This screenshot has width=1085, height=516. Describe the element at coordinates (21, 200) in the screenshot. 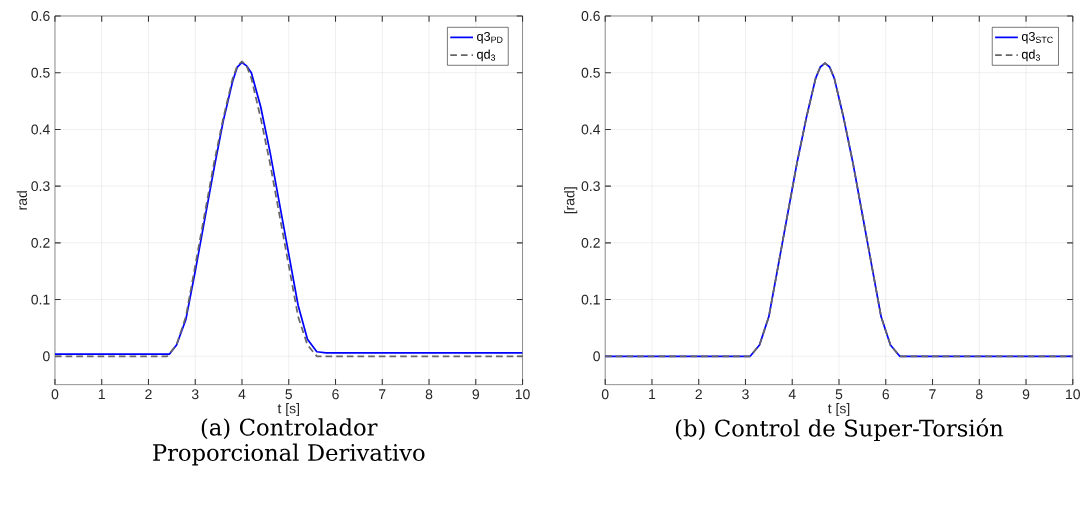

I see `y-axis-title: rad` at that location.